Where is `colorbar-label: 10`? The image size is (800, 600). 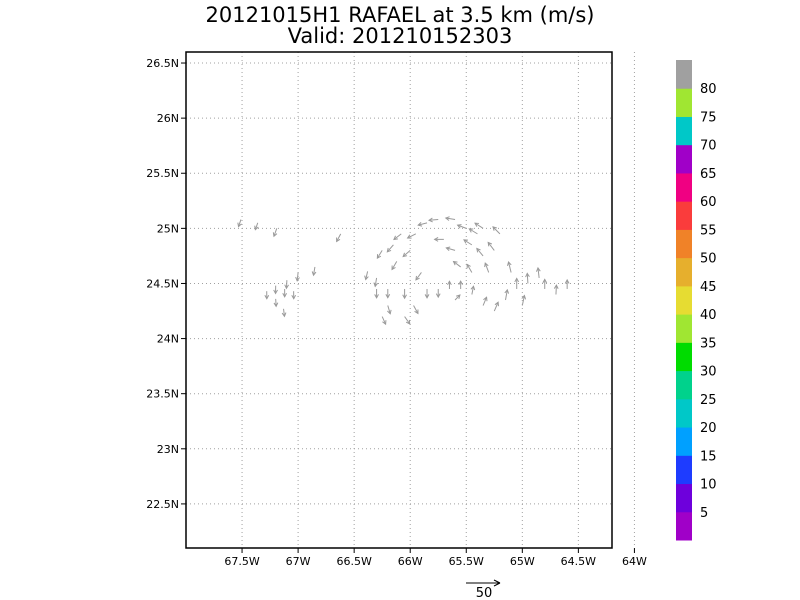 colorbar-label: 10 is located at coordinates (708, 485).